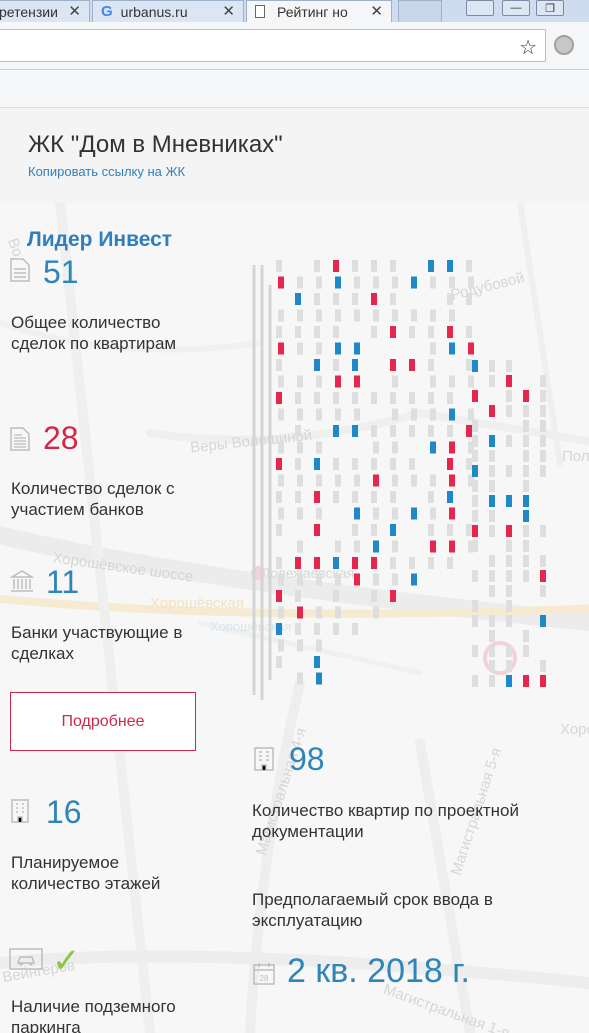 This screenshot has height=1033, width=589. Describe the element at coordinates (528, 48) in the screenshot. I see `bookmark-star-icon: ☆` at that location.